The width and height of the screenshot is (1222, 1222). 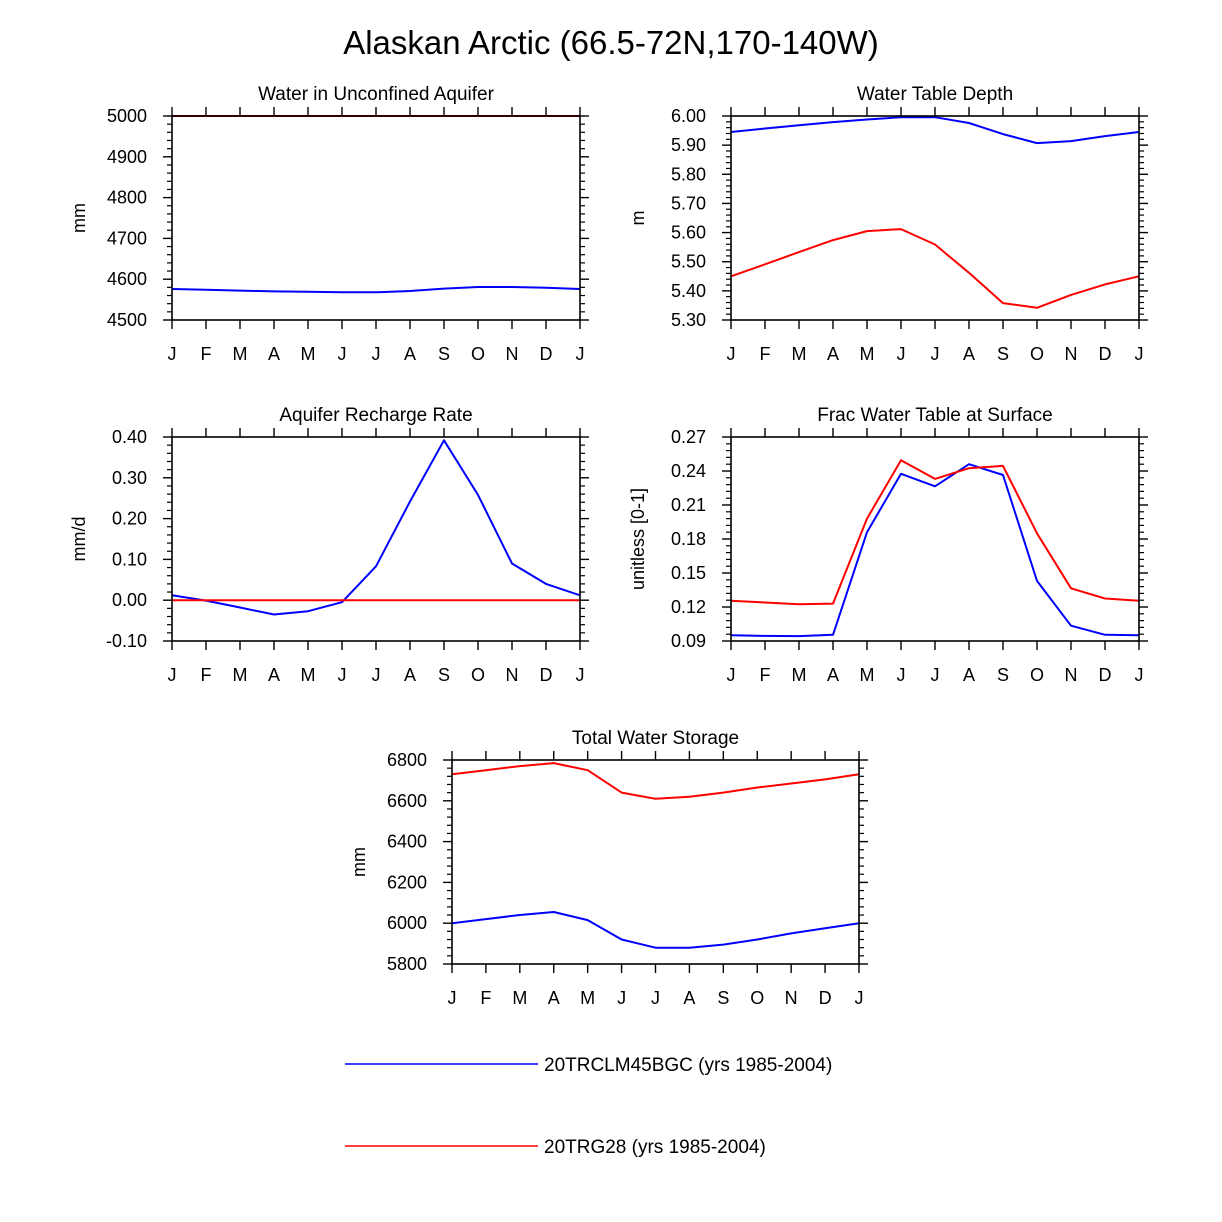 I want to click on y-tick-label: 0.30, so click(x=129, y=478).